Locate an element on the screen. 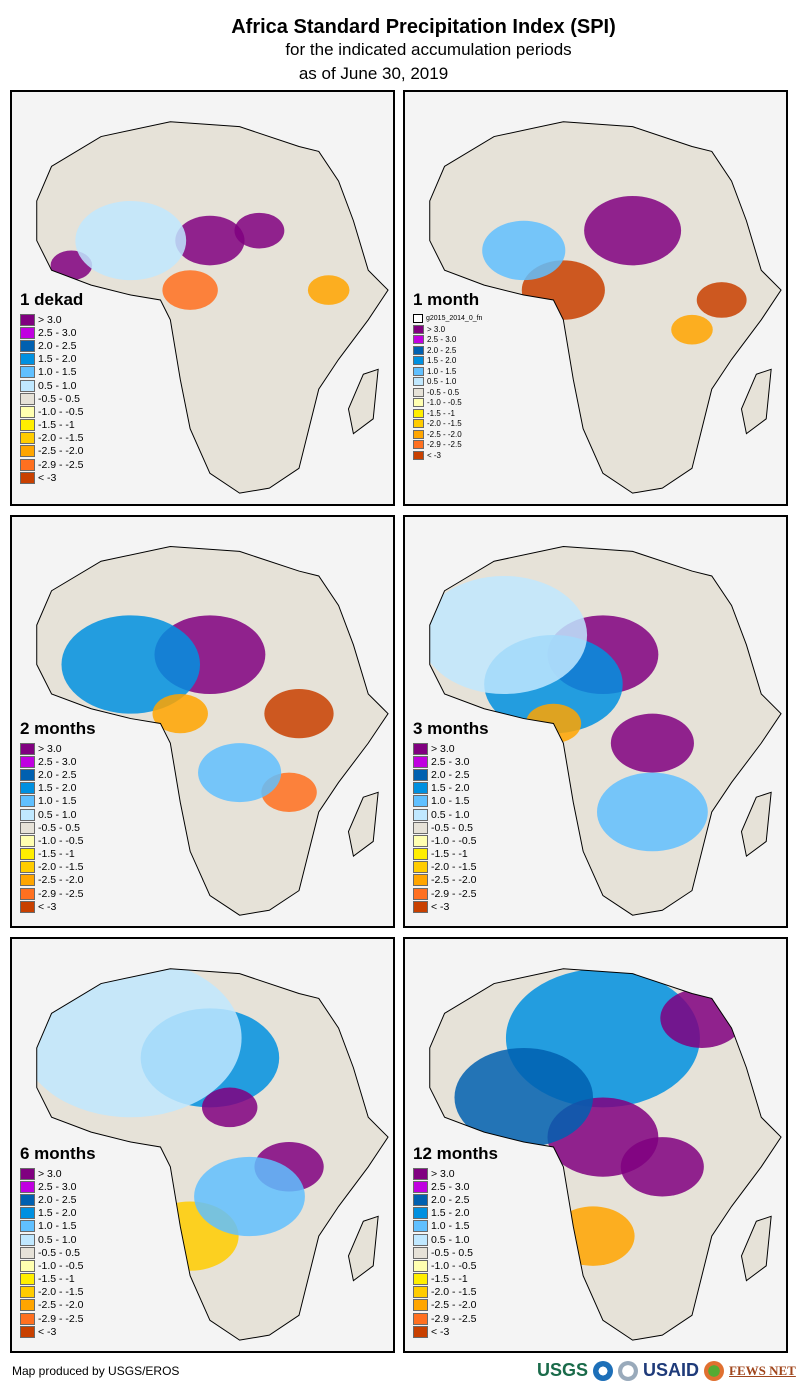 This screenshot has width=797, height=1392. legend-label: 2.0 - 2.5 is located at coordinates (450, 1199).